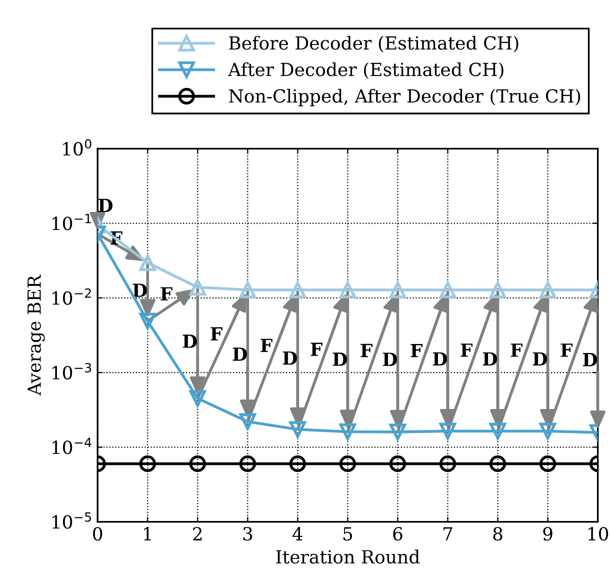 The width and height of the screenshot is (610, 583). I want to click on y-axis-title: Average BER, so click(36, 335).